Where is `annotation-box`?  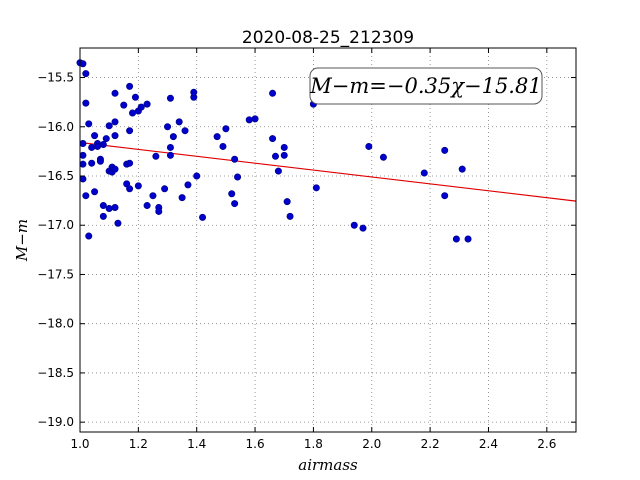 annotation-box is located at coordinates (426, 86).